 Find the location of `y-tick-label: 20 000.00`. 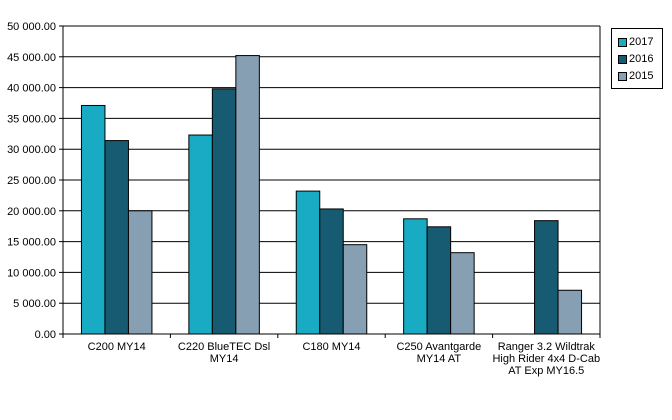

y-tick-label: 20 000.00 is located at coordinates (31, 212).